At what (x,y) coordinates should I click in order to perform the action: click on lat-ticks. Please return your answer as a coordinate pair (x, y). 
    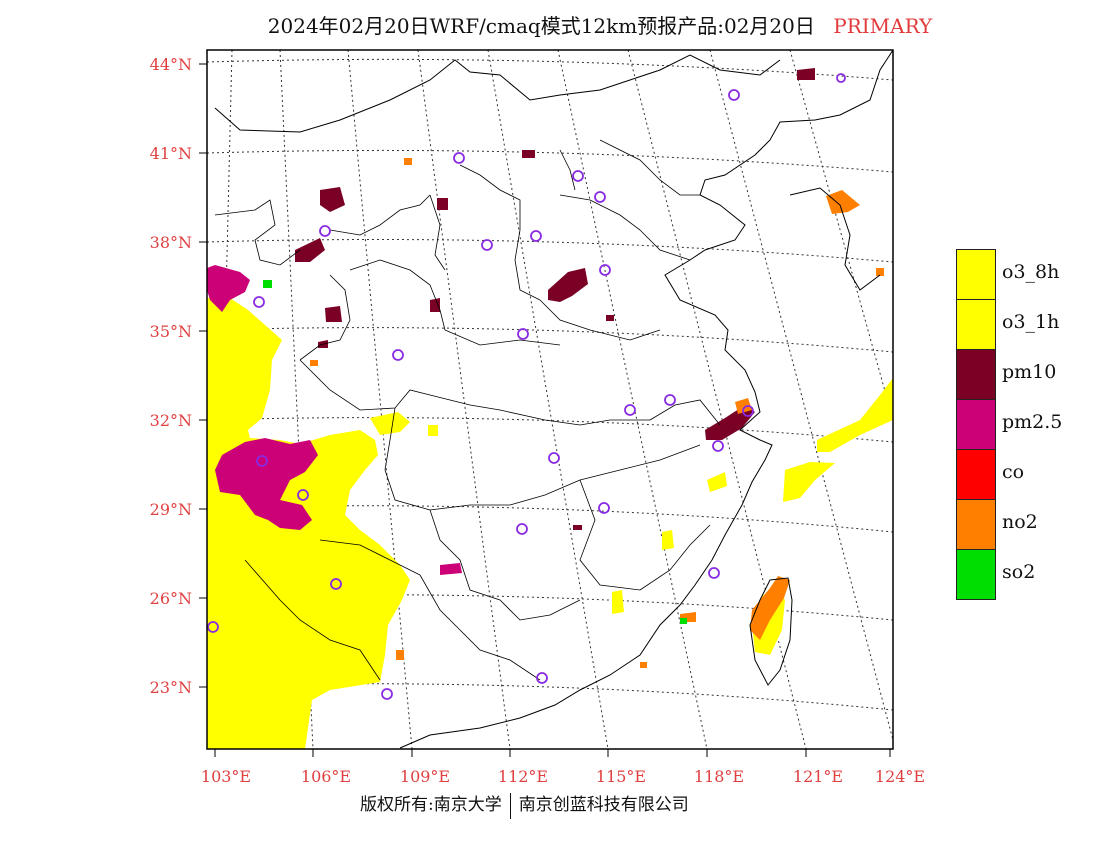
    Looking at the image, I should click on (203, 375).